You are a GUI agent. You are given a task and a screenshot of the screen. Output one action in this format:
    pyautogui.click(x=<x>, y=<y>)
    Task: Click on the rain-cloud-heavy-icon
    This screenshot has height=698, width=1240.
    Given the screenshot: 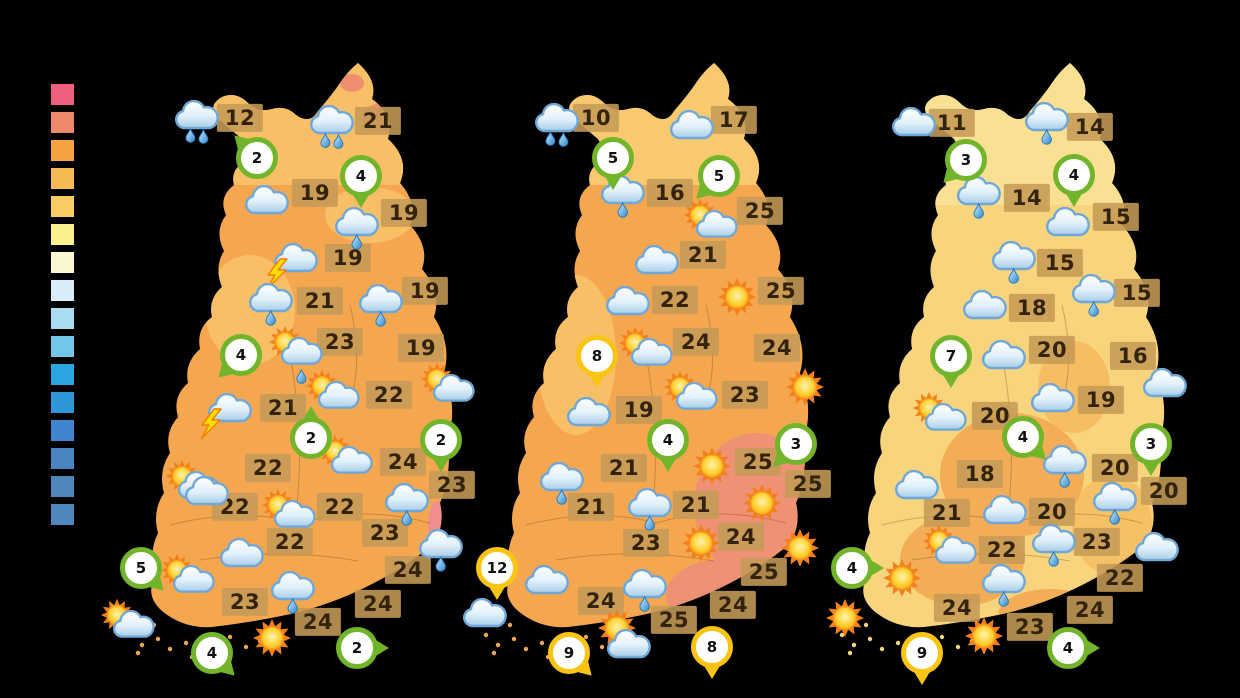 What is the action you would take?
    pyautogui.click(x=197, y=123)
    